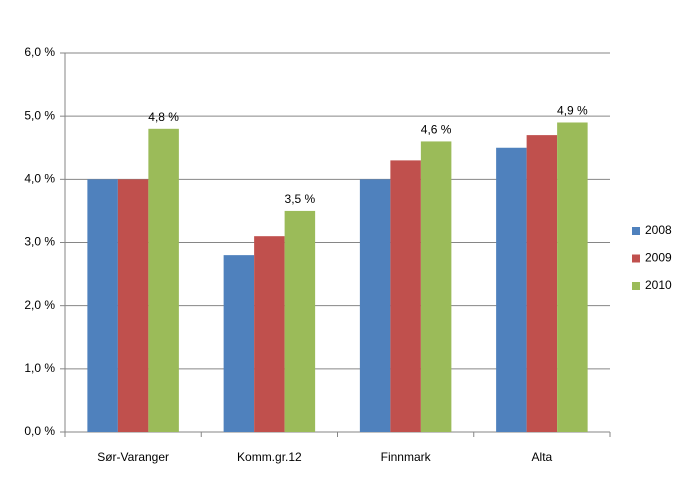 The height and width of the screenshot is (488, 692). Describe the element at coordinates (269, 457) in the screenshot. I see `x-tick-label: Komm.gr.12` at that location.